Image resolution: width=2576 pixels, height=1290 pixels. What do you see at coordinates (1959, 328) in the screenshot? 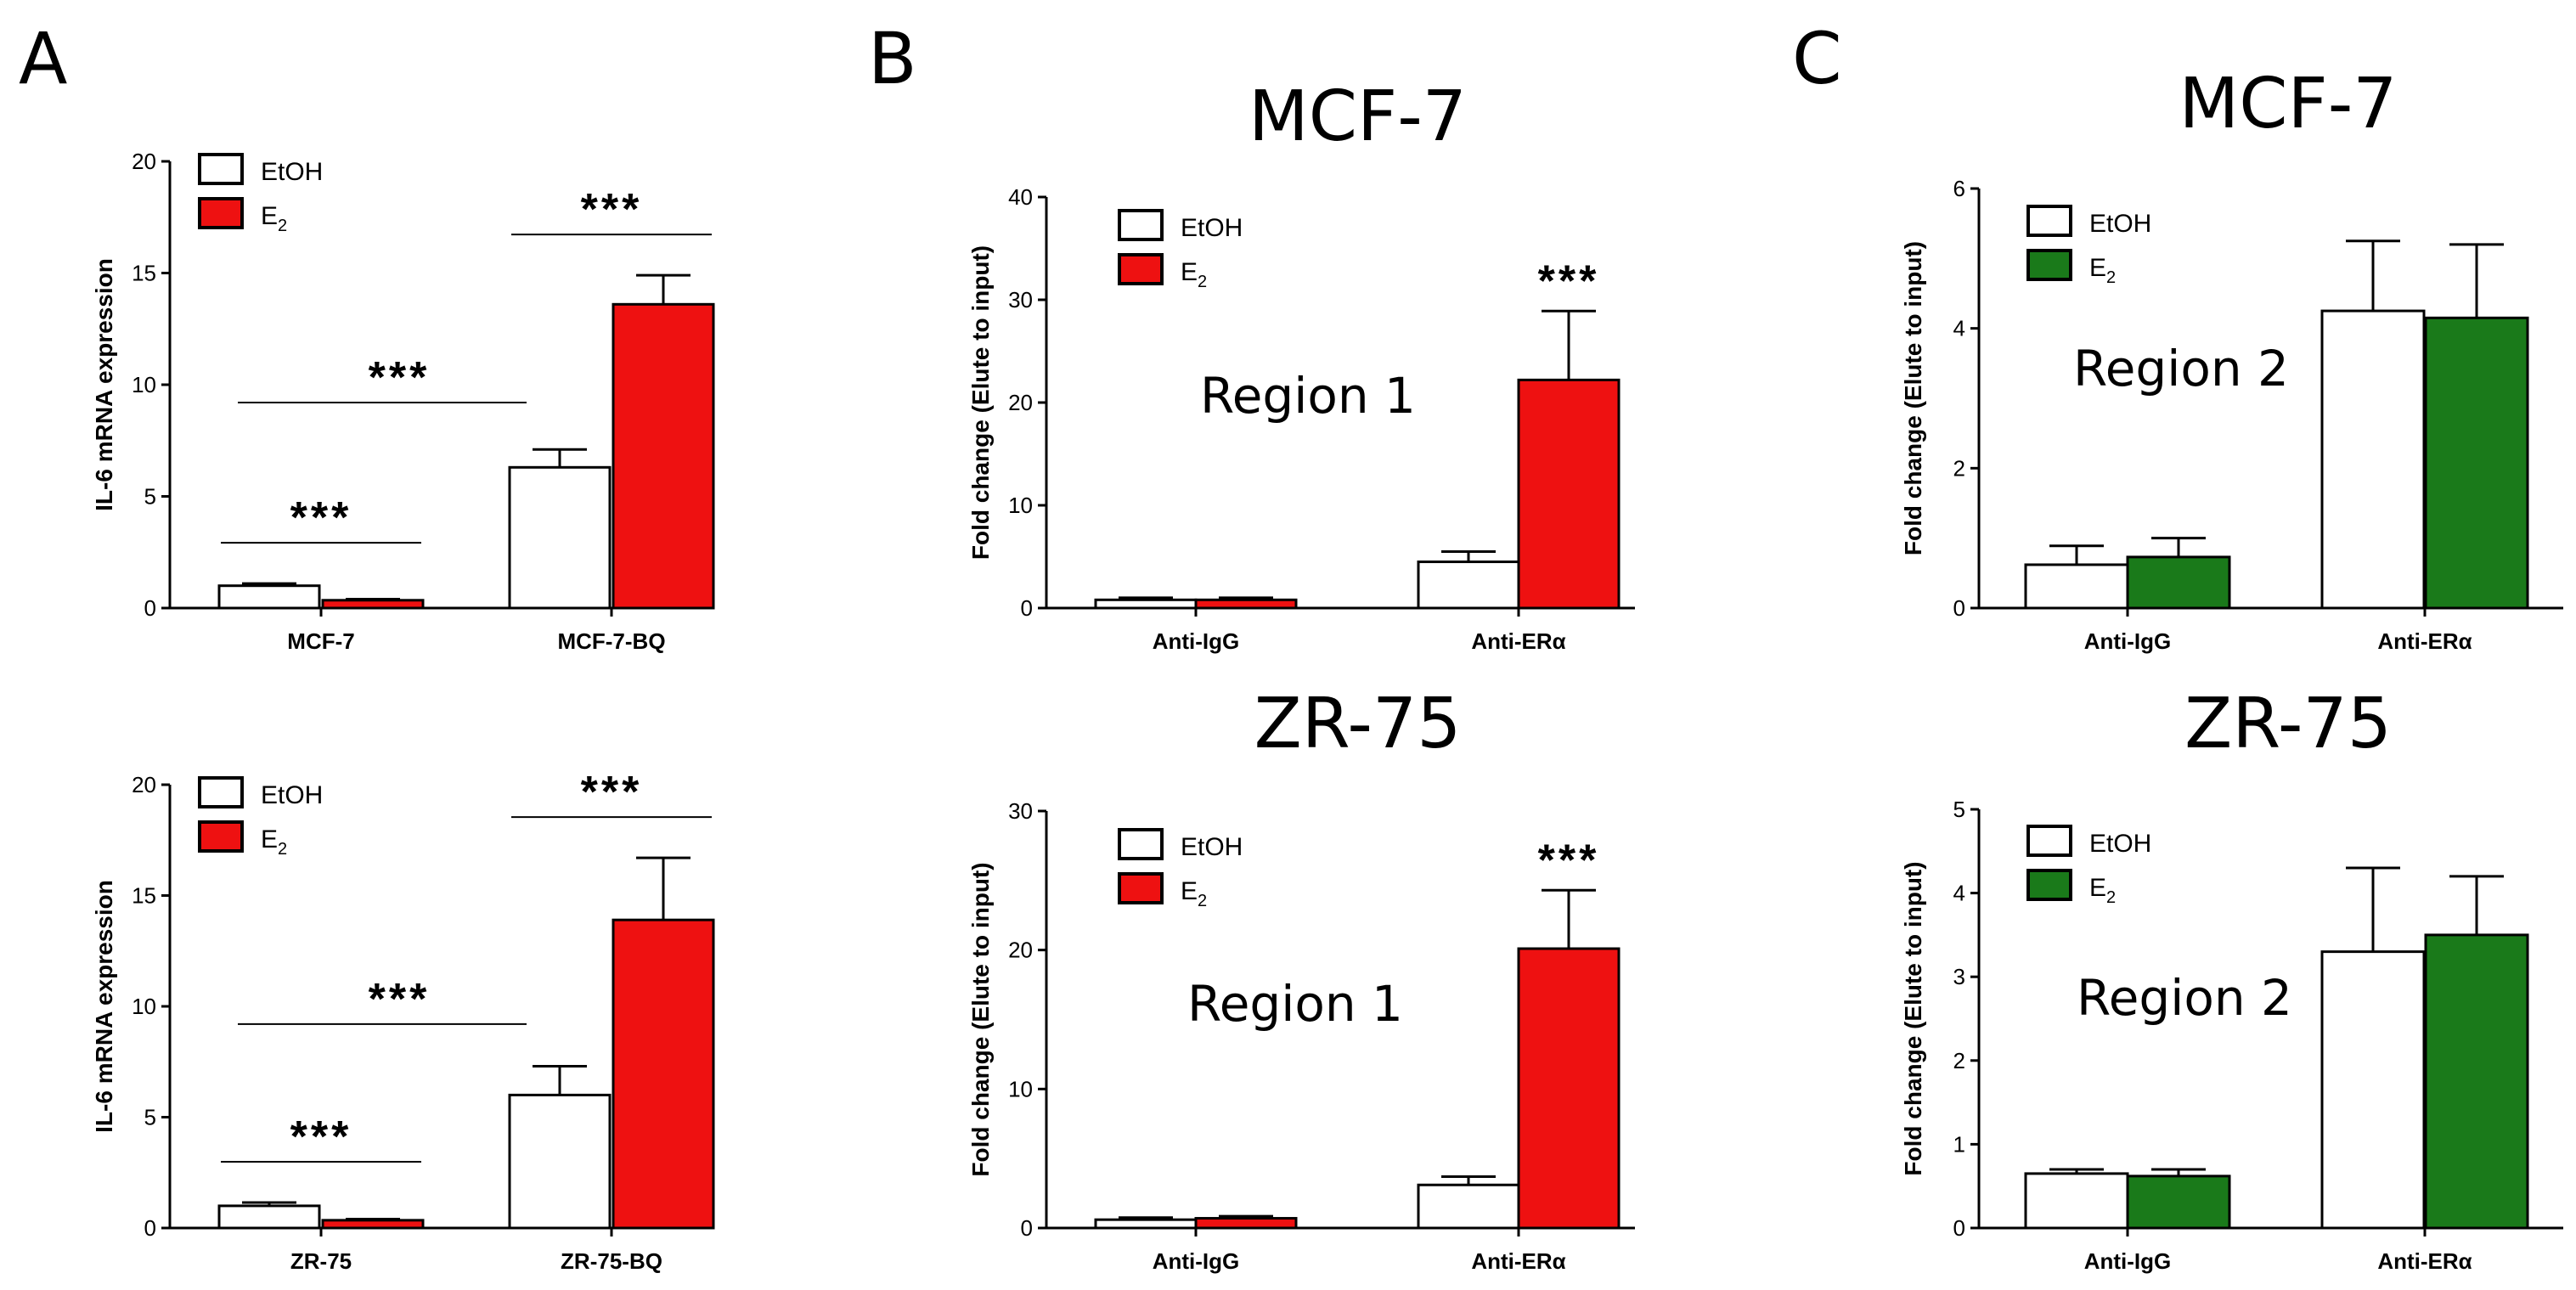
I see `y-tick-label: 4` at bounding box center [1959, 328].